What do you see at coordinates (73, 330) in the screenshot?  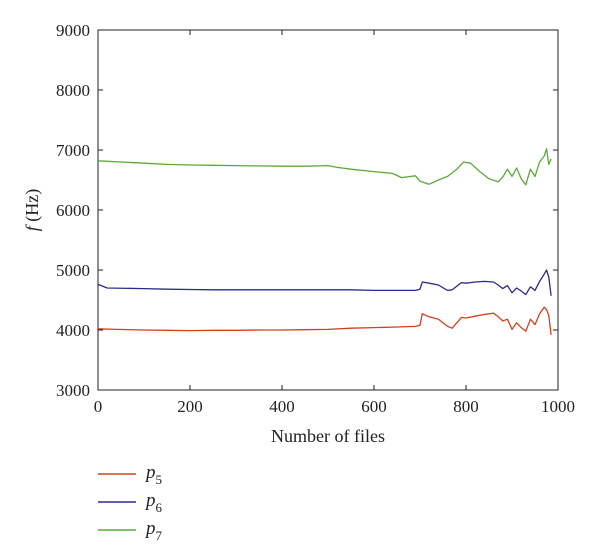 I see `y-tick-label: 4000` at bounding box center [73, 330].